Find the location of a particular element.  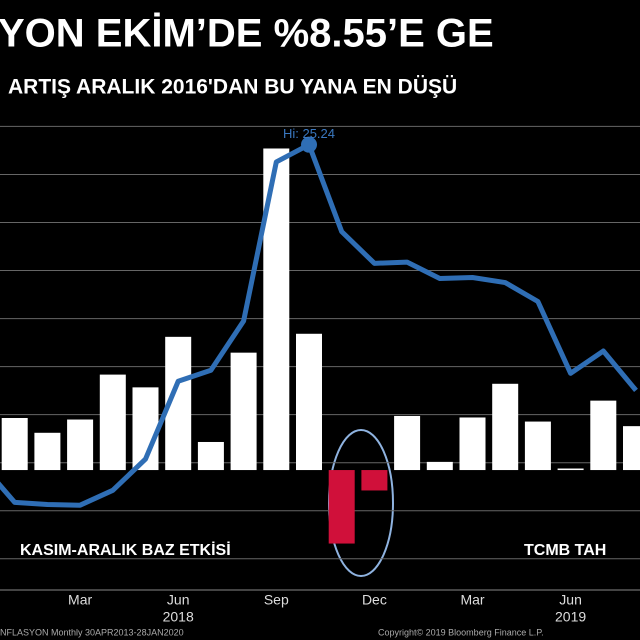

high-label: Hi: 25.24 is located at coordinates (309, 133).